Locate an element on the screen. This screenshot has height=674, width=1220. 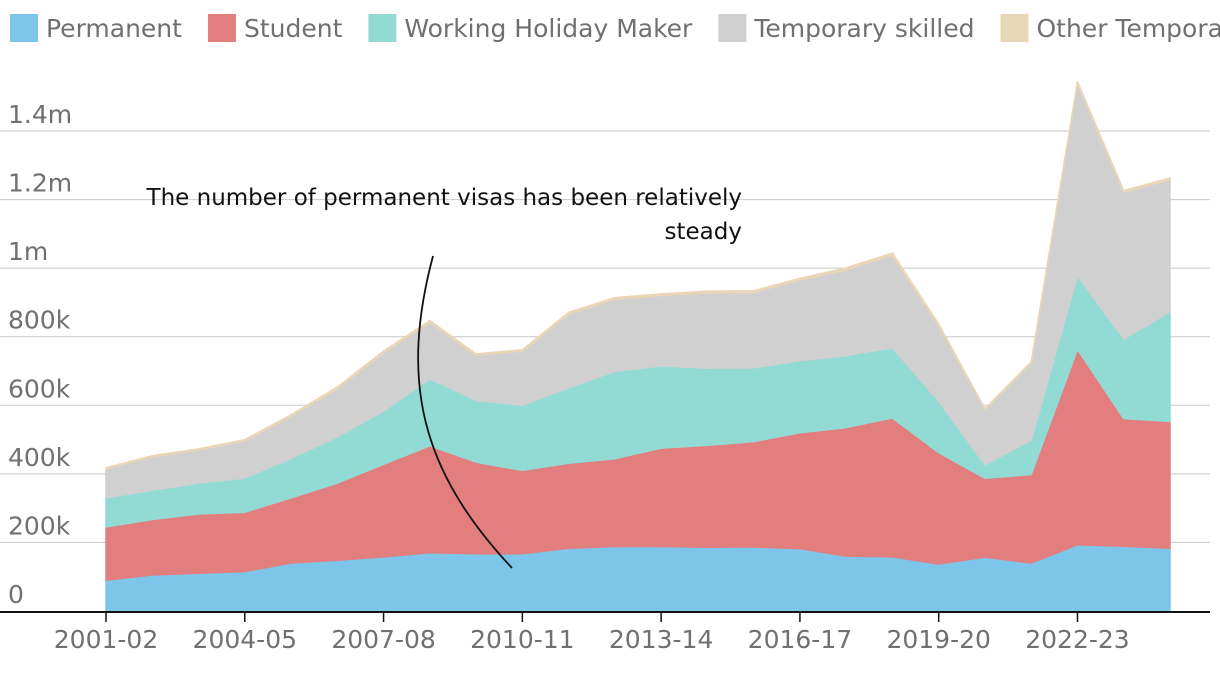
legend-label: Permanent is located at coordinates (114, 28).